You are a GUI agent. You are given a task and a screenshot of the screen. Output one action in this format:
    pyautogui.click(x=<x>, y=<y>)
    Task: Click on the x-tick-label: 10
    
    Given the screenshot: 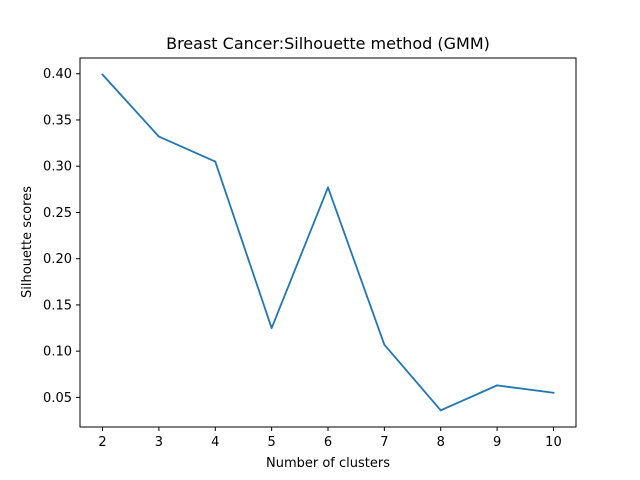 What is the action you would take?
    pyautogui.click(x=553, y=442)
    